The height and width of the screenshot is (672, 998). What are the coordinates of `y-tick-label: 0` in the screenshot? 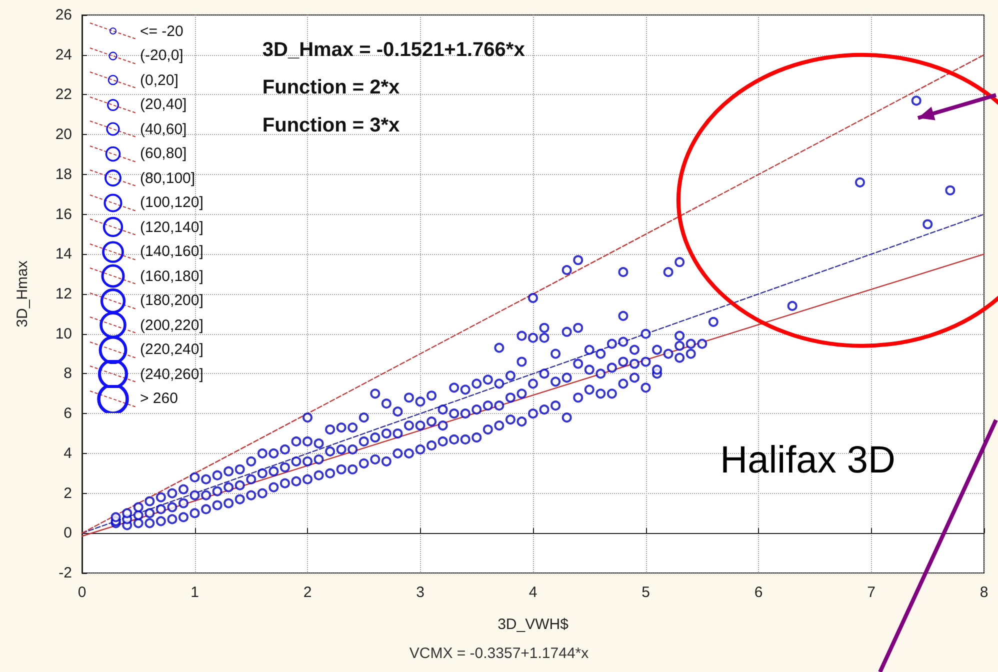 It's located at (68, 533).